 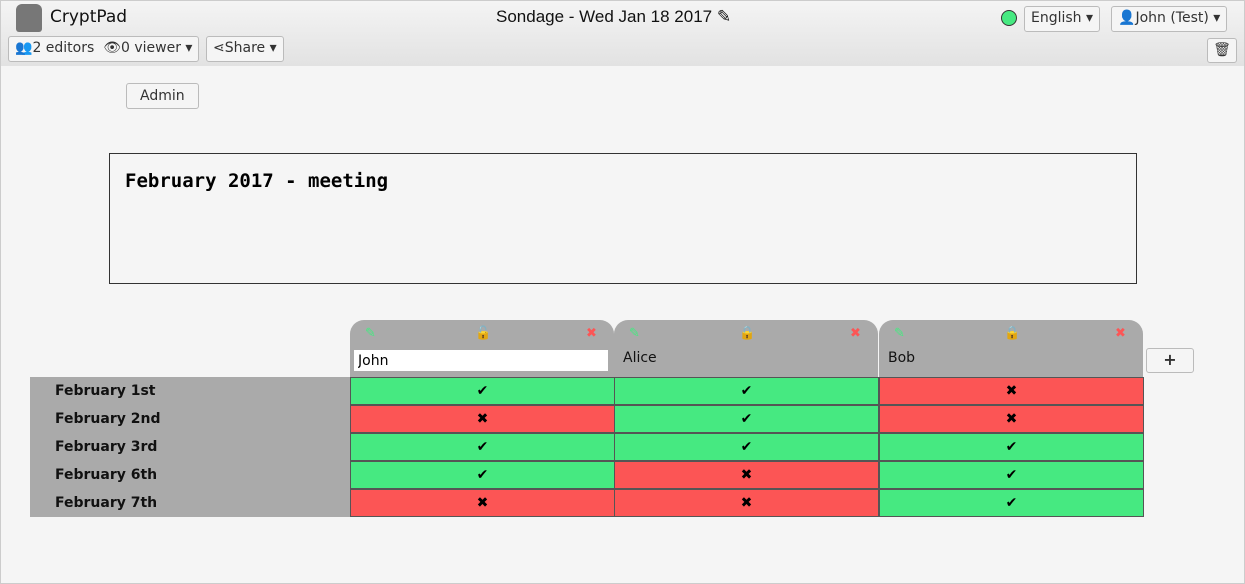 What do you see at coordinates (219, 48) in the screenshot?
I see `share-icon: ⋖` at bounding box center [219, 48].